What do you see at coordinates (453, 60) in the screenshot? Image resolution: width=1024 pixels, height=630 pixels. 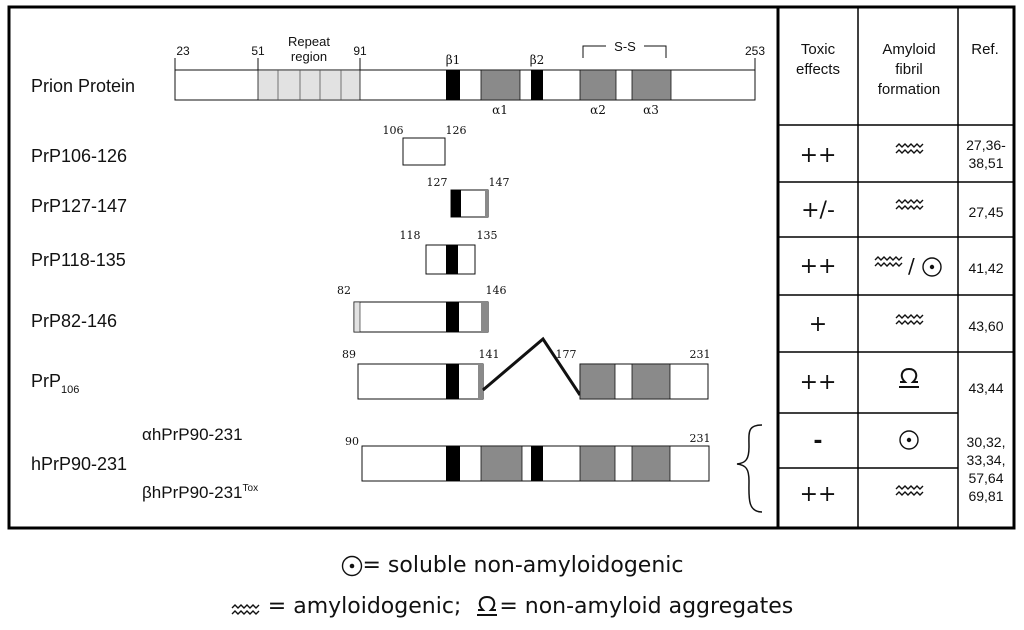 I see `svg-text: β1` at bounding box center [453, 60].